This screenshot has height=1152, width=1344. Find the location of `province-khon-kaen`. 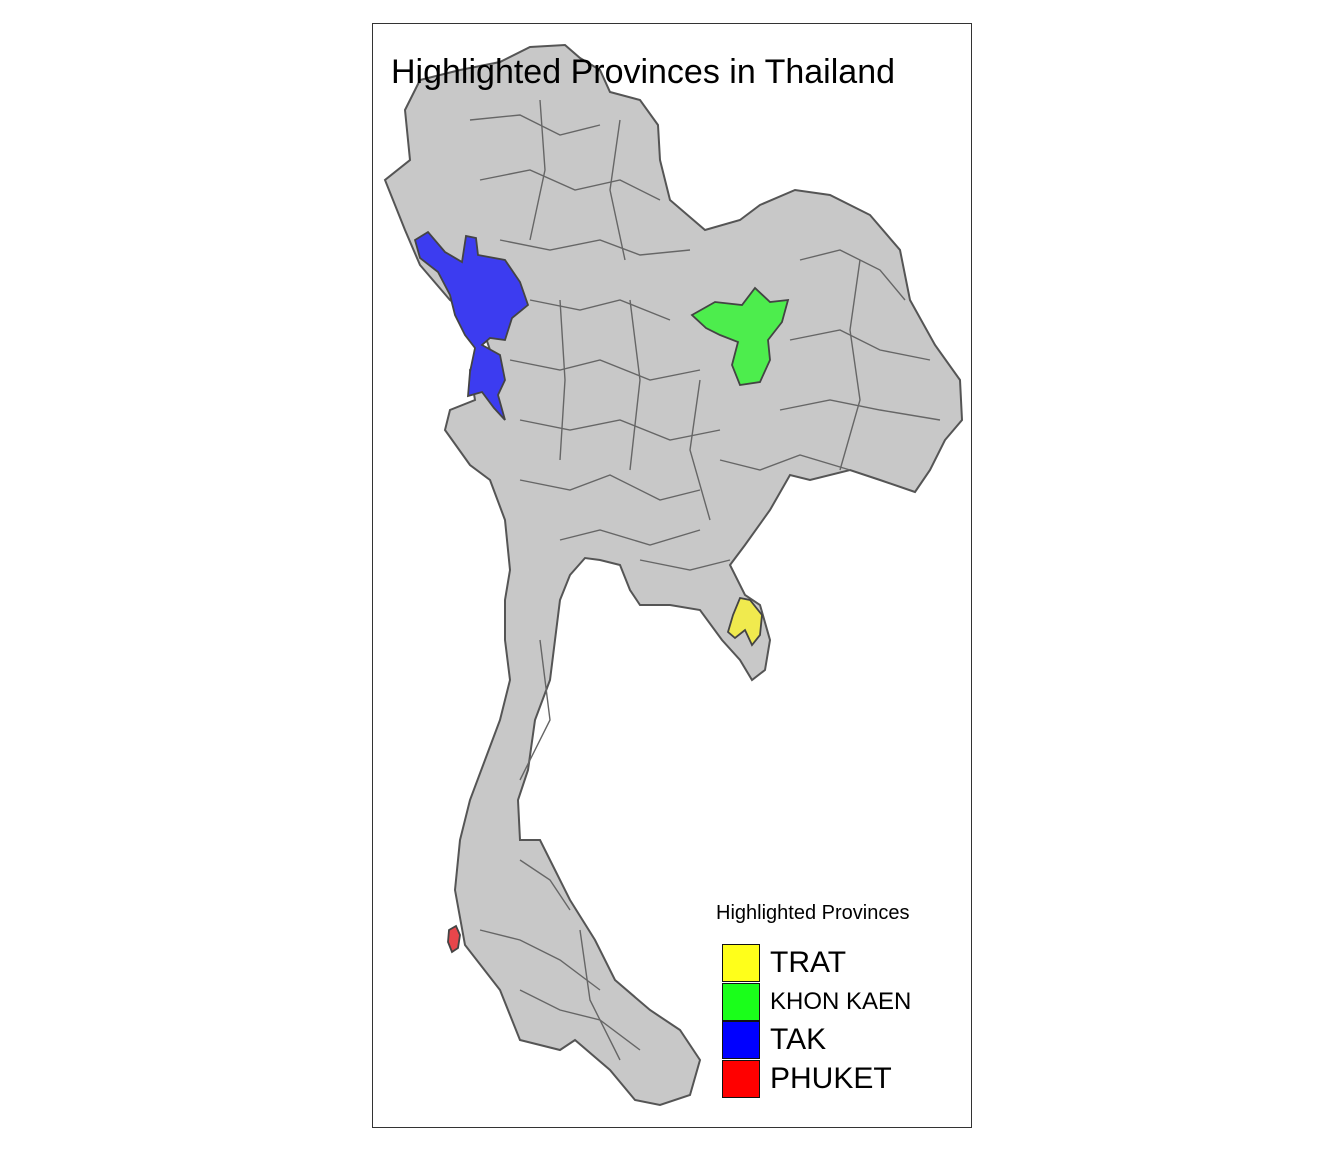

province-khon-kaen is located at coordinates (740, 336).